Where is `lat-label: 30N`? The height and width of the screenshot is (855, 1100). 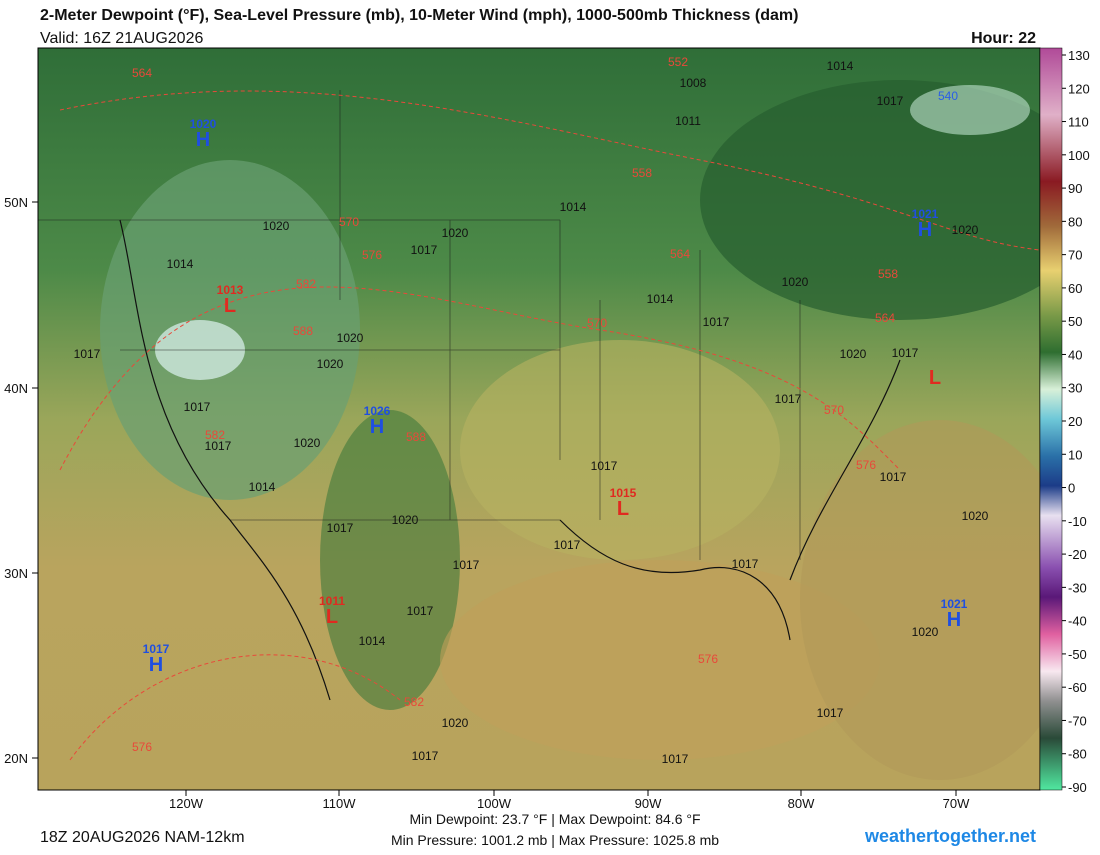 lat-label: 30N is located at coordinates (16, 573).